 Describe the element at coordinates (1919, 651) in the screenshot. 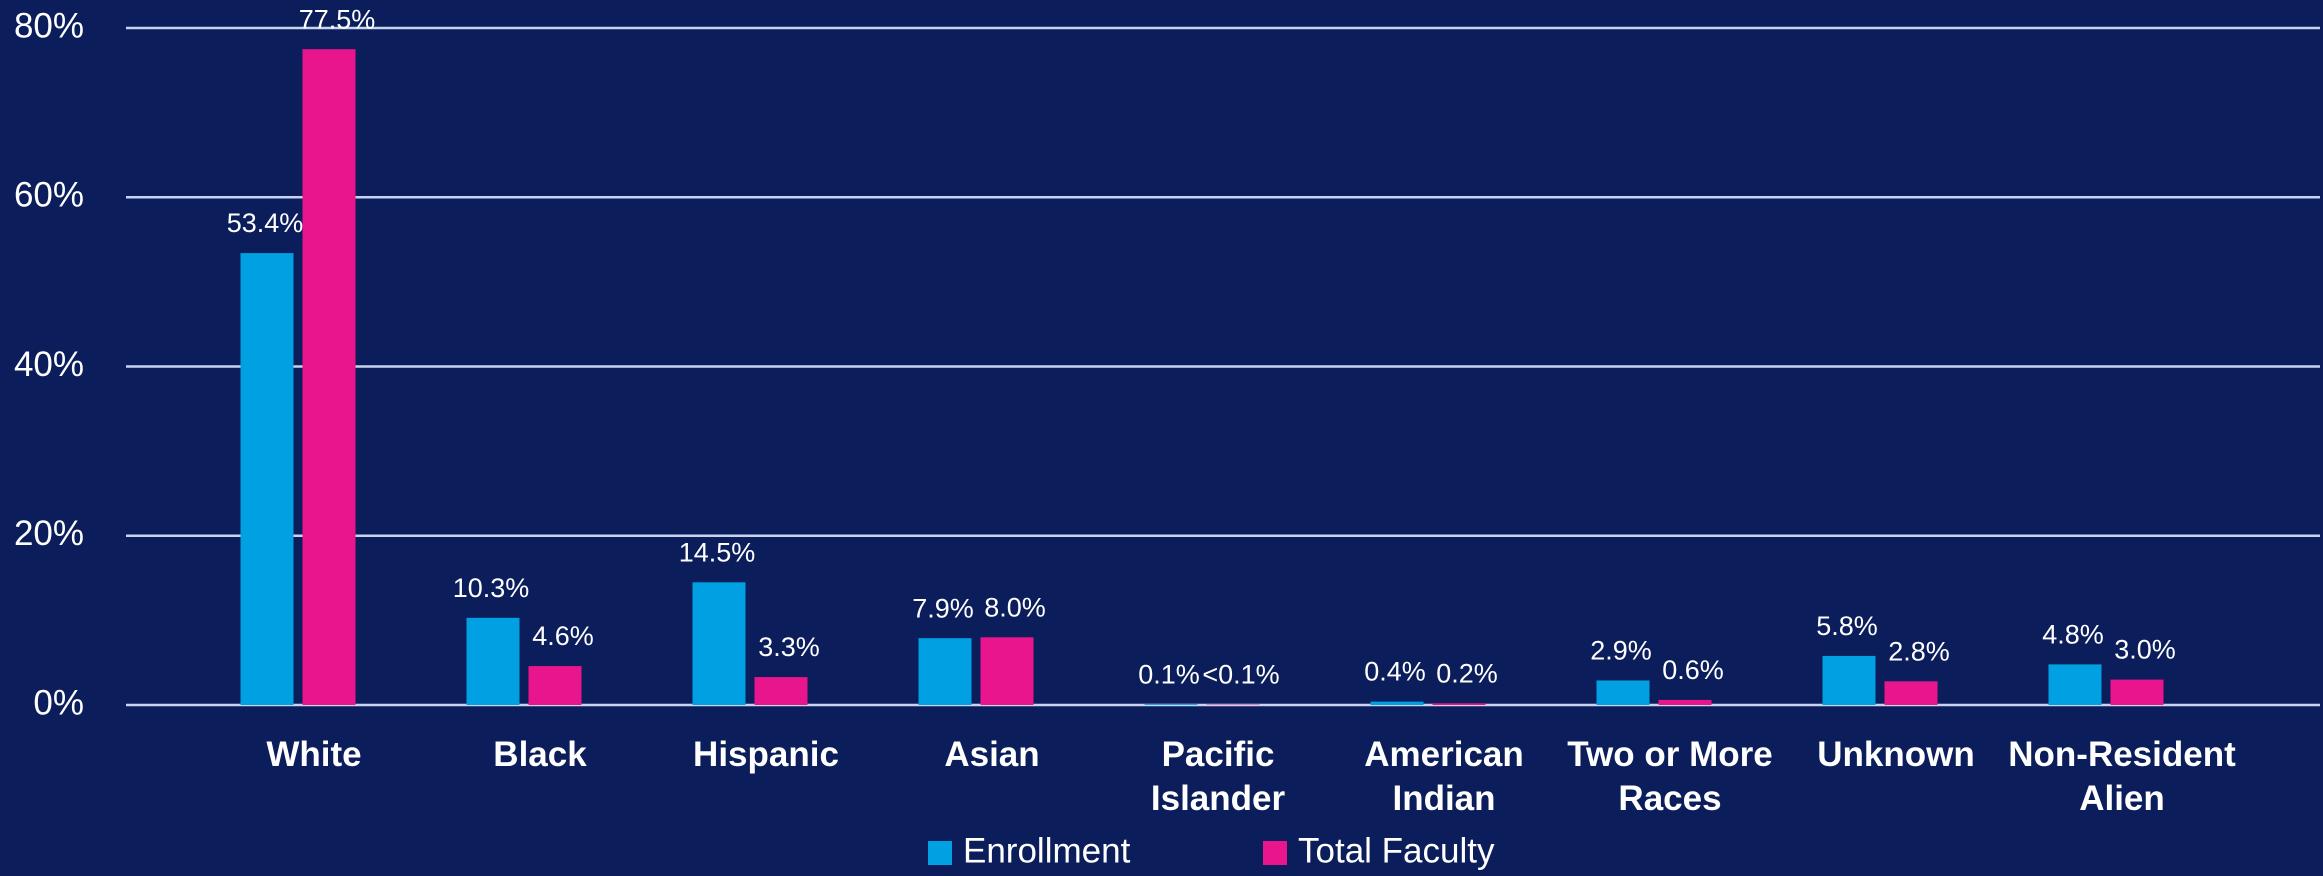

I see `data-label: 2.8%` at that location.